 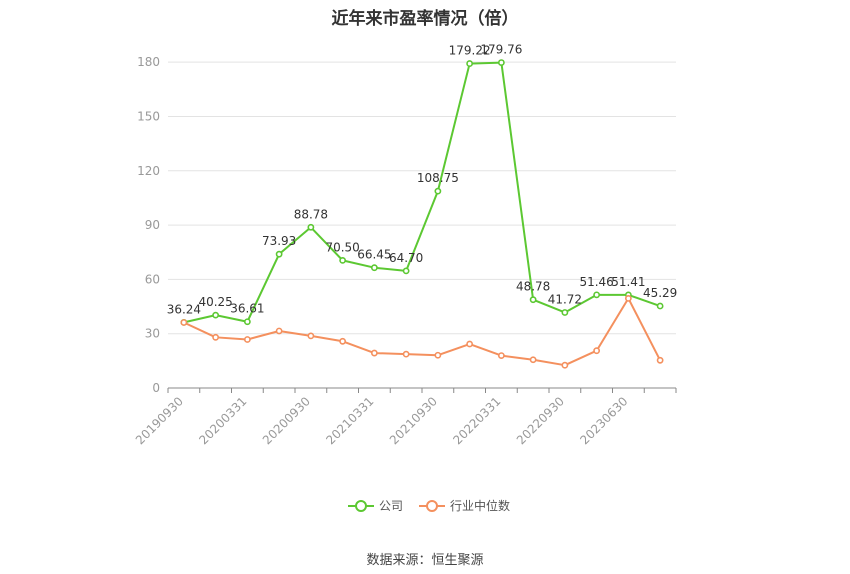 What do you see at coordinates (247, 309) in the screenshot?
I see `data-label-company: 36.61` at bounding box center [247, 309].